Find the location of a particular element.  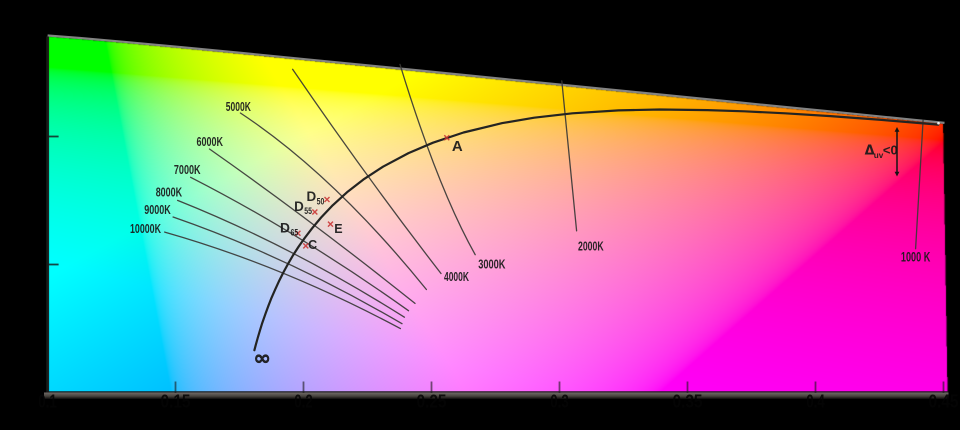

illuminant-marker-C is located at coordinates (305, 245).